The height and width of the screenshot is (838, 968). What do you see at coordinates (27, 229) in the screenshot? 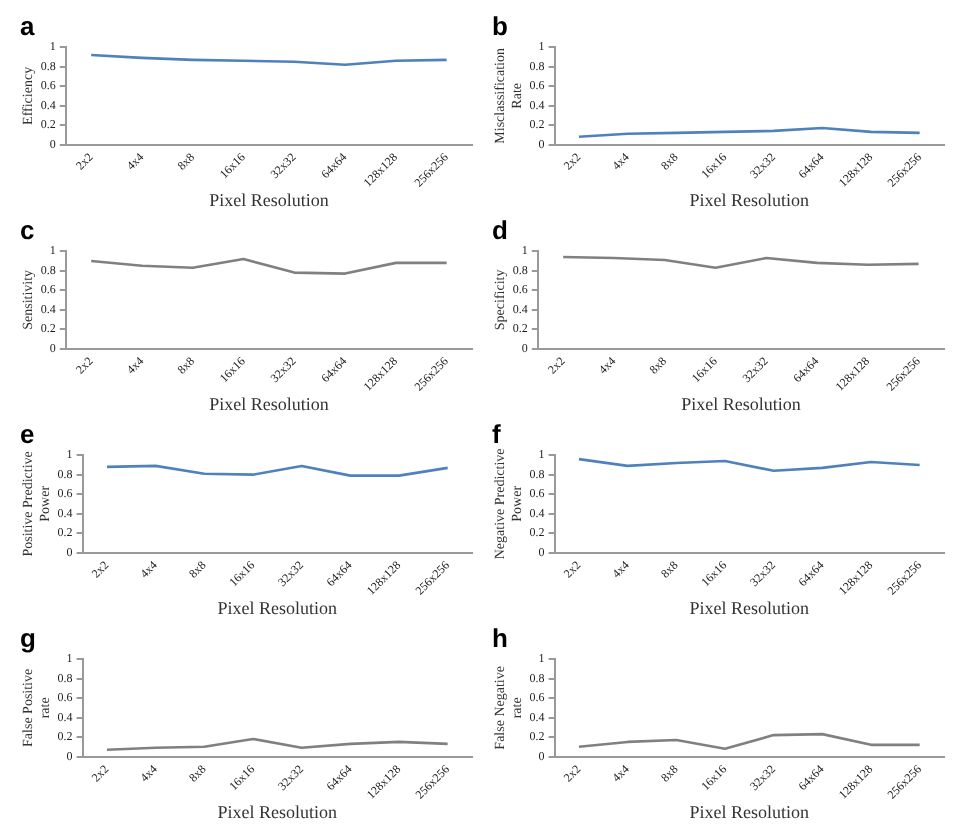
I see `chart-title: c` at bounding box center [27, 229].